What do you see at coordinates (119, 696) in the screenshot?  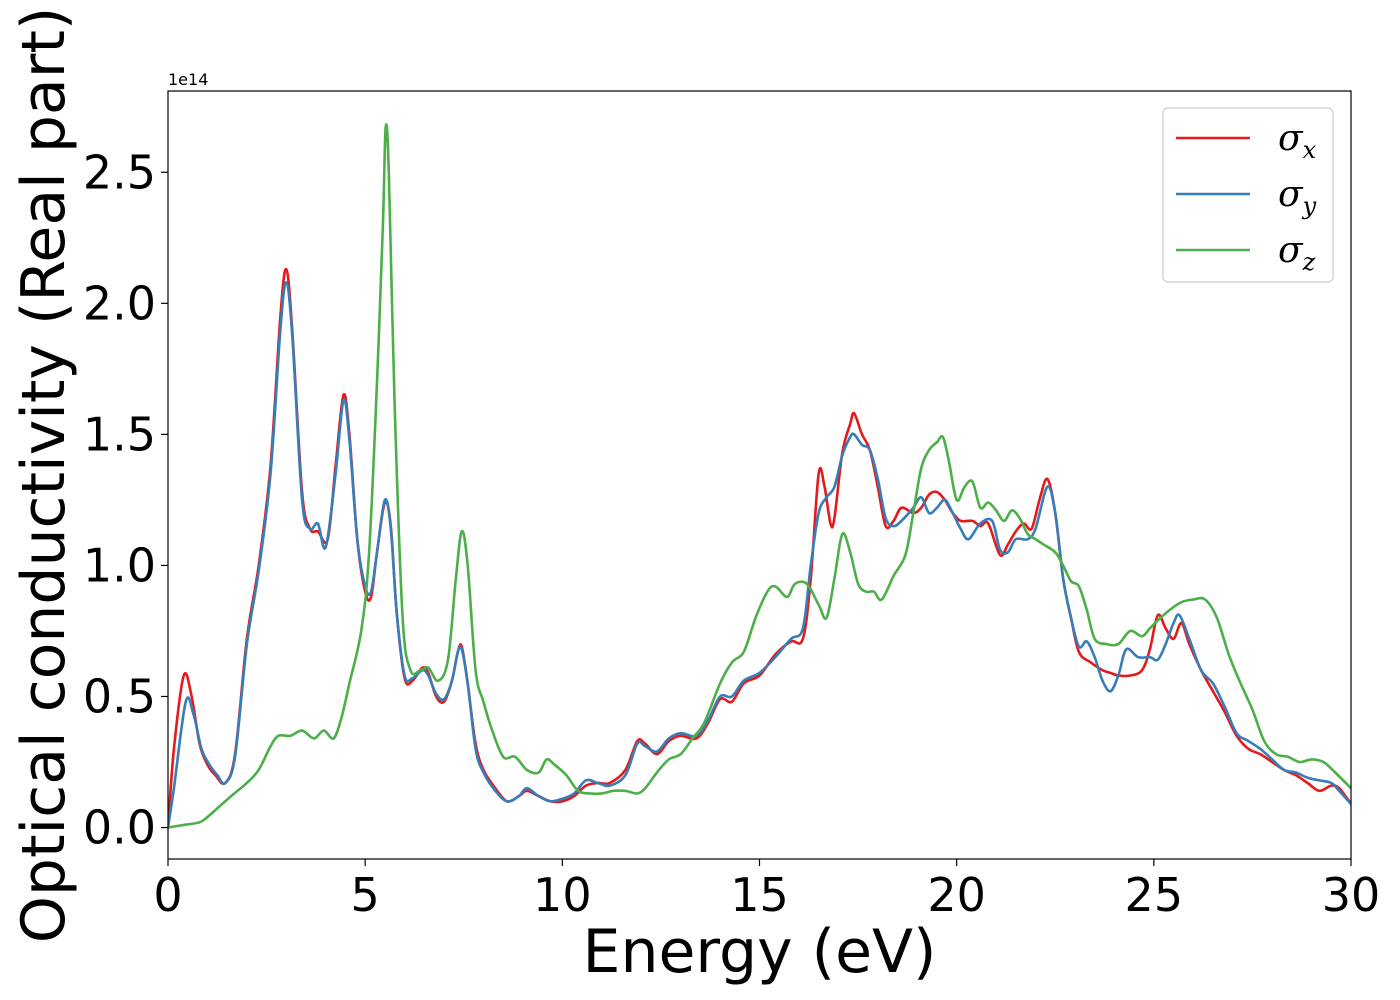 I see `y-tick-label: 0.5` at bounding box center [119, 696].